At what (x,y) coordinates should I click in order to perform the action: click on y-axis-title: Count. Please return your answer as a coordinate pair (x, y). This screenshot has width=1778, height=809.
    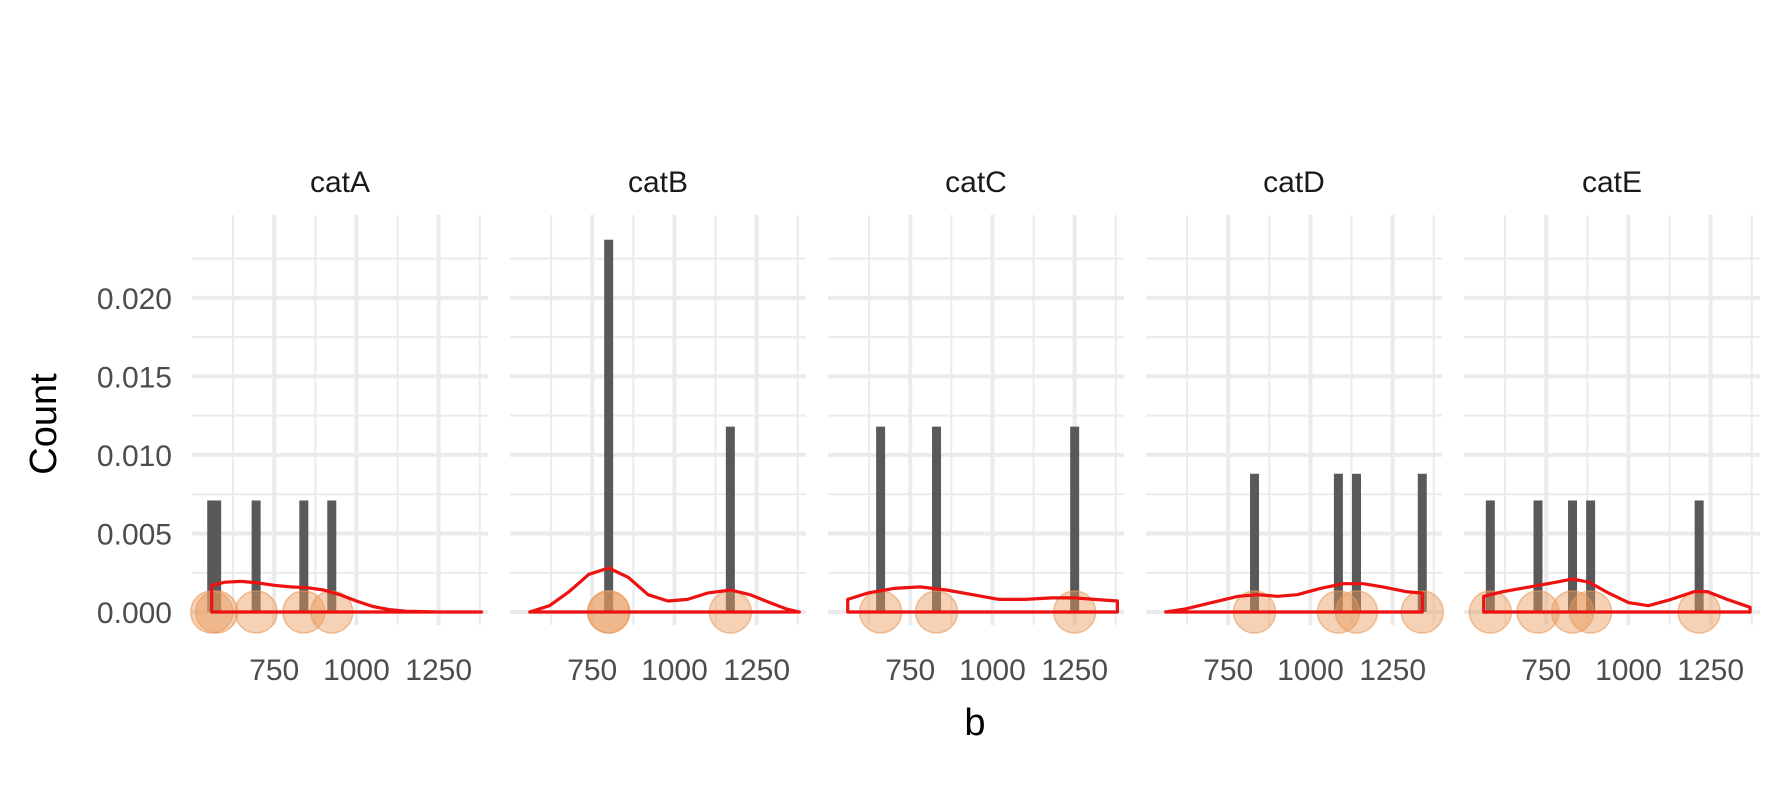
    Looking at the image, I should click on (44, 424).